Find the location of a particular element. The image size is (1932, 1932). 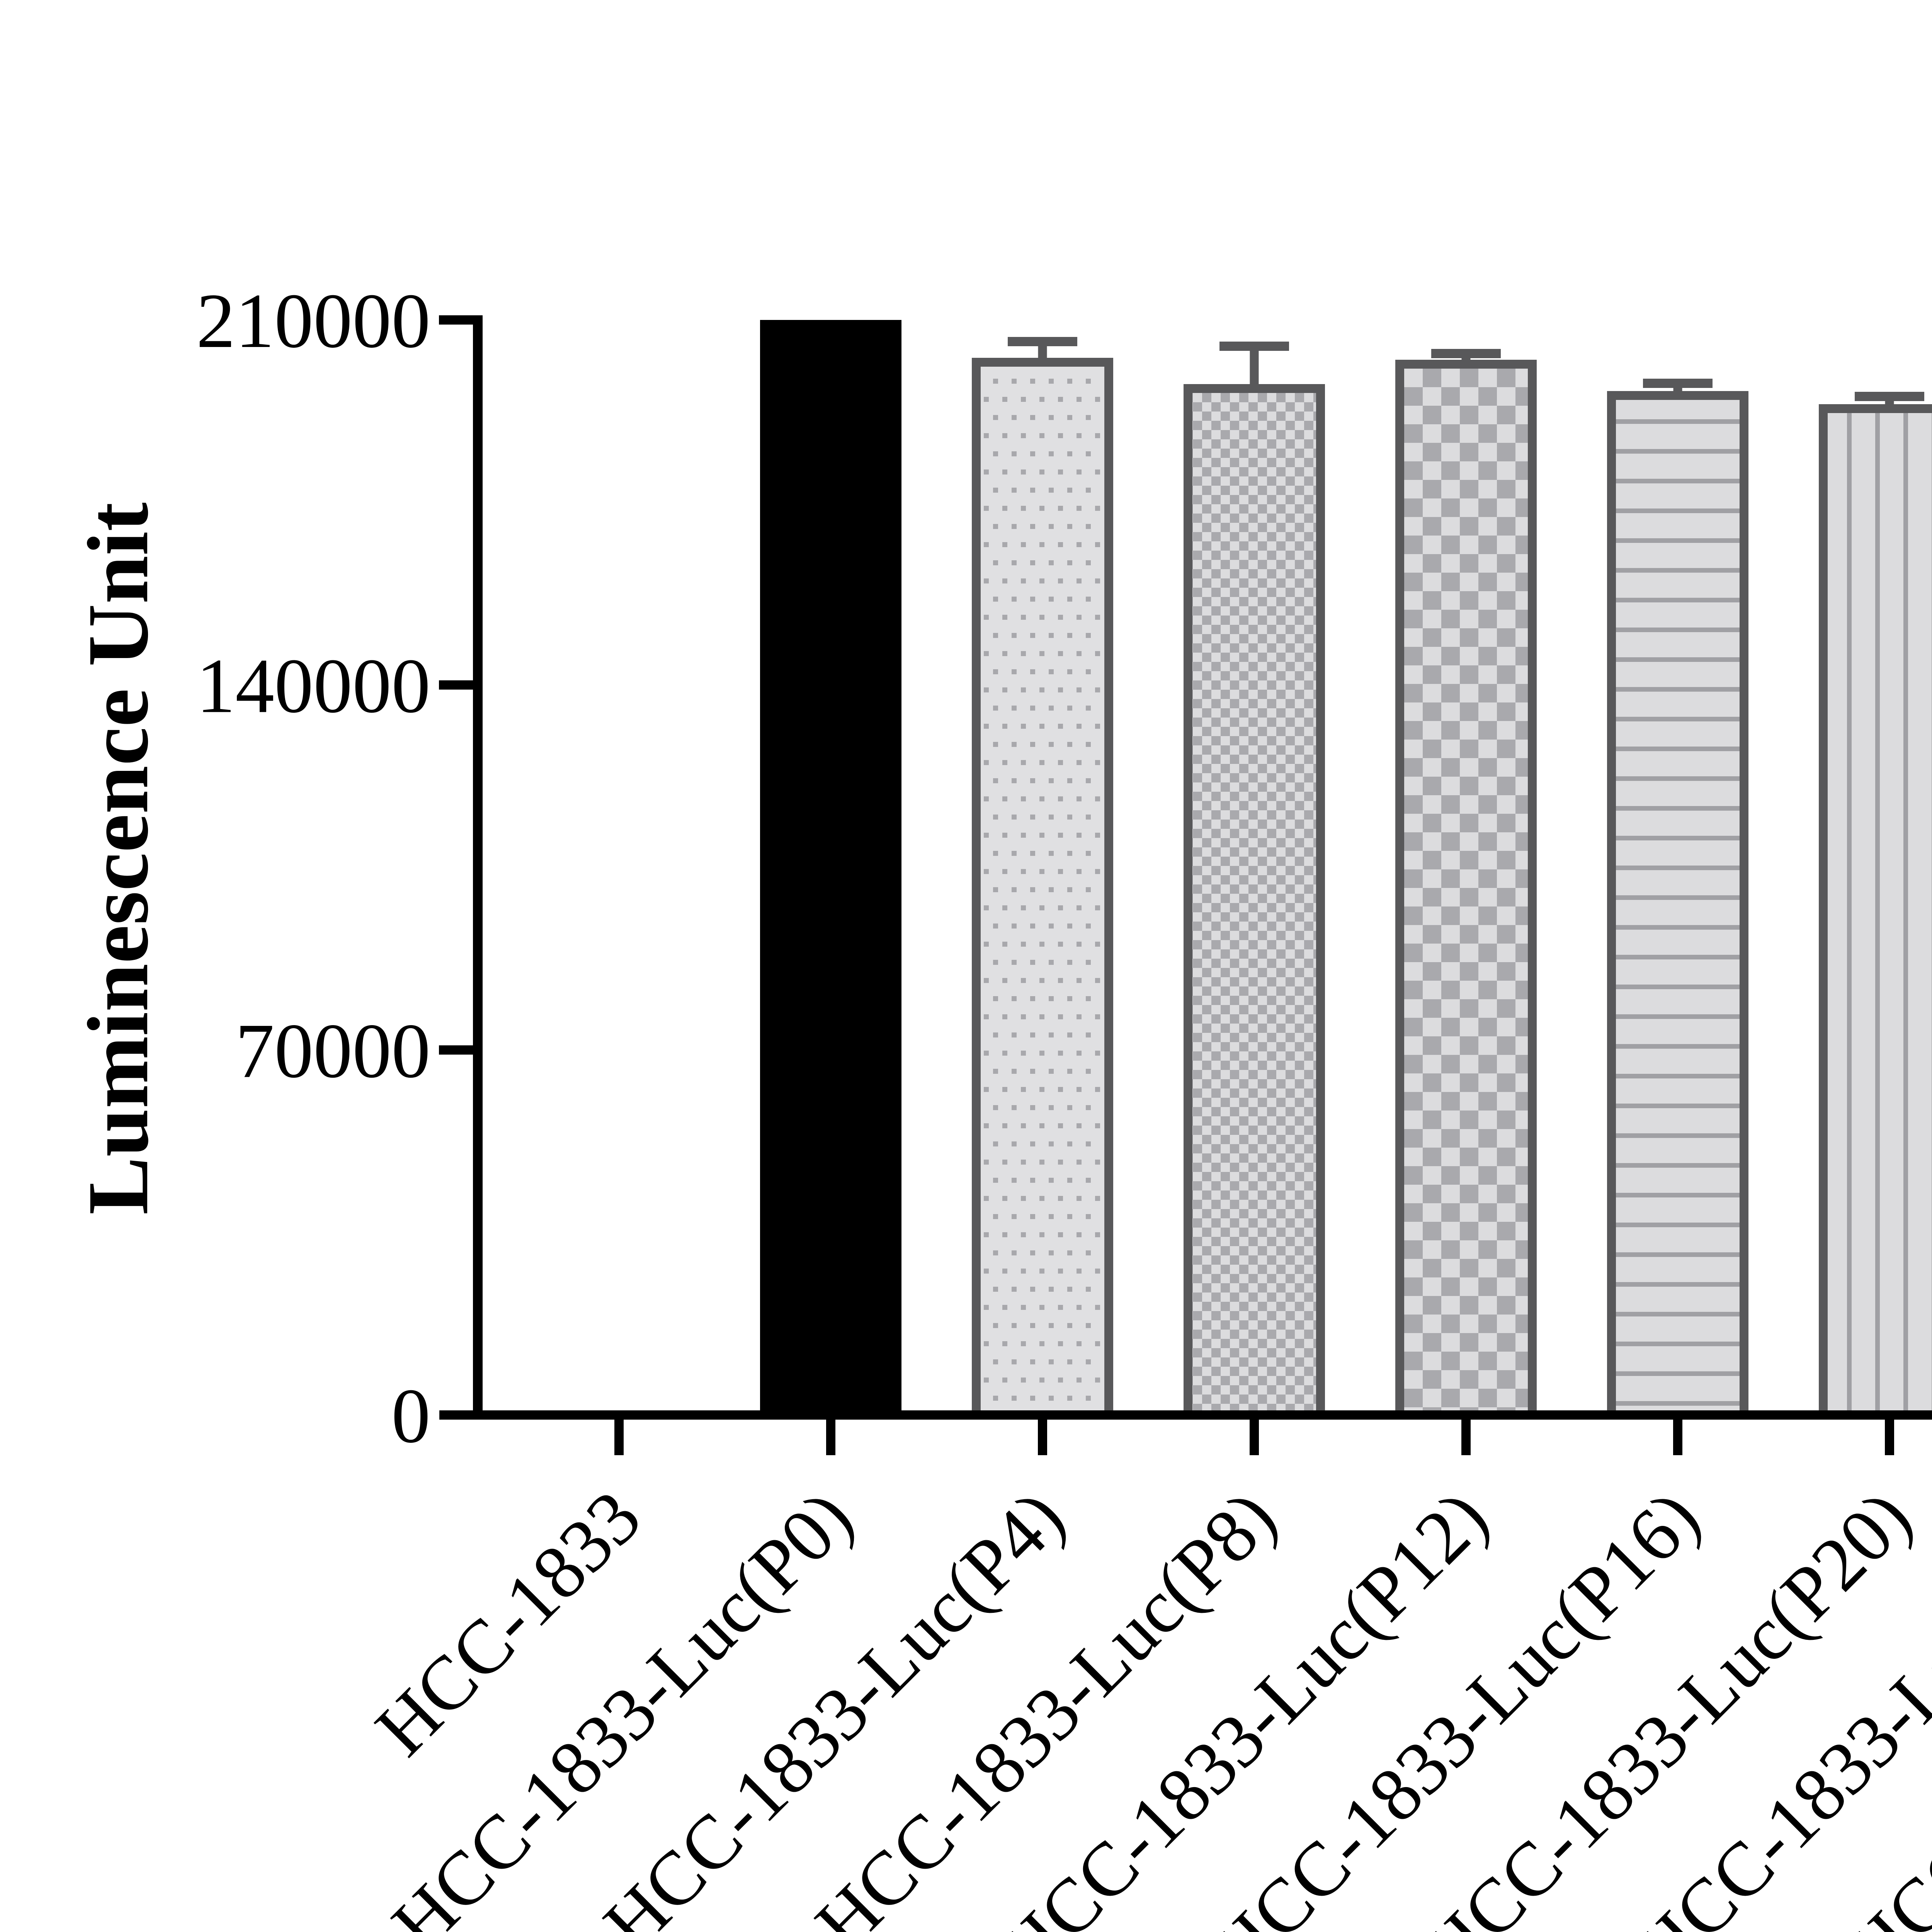

svg-text: 0 is located at coordinates (411, 1416).